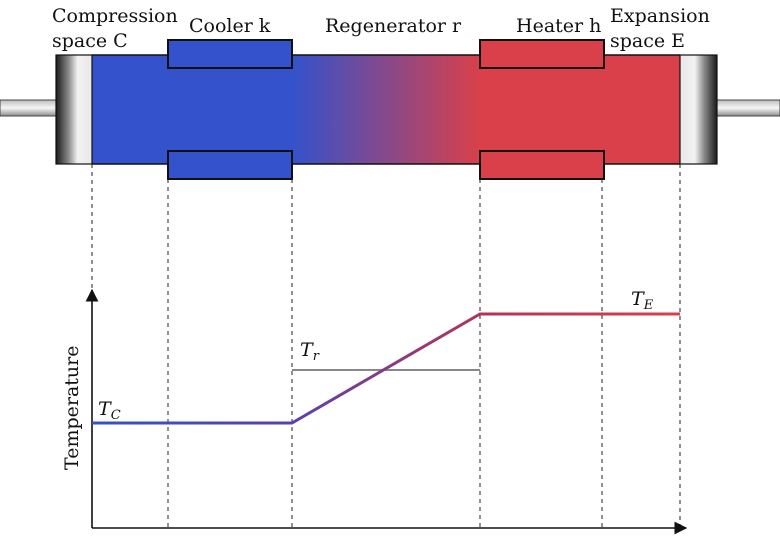 The image size is (780, 551). Describe the element at coordinates (558, 26) in the screenshot. I see `heater-label: Heater h` at that location.